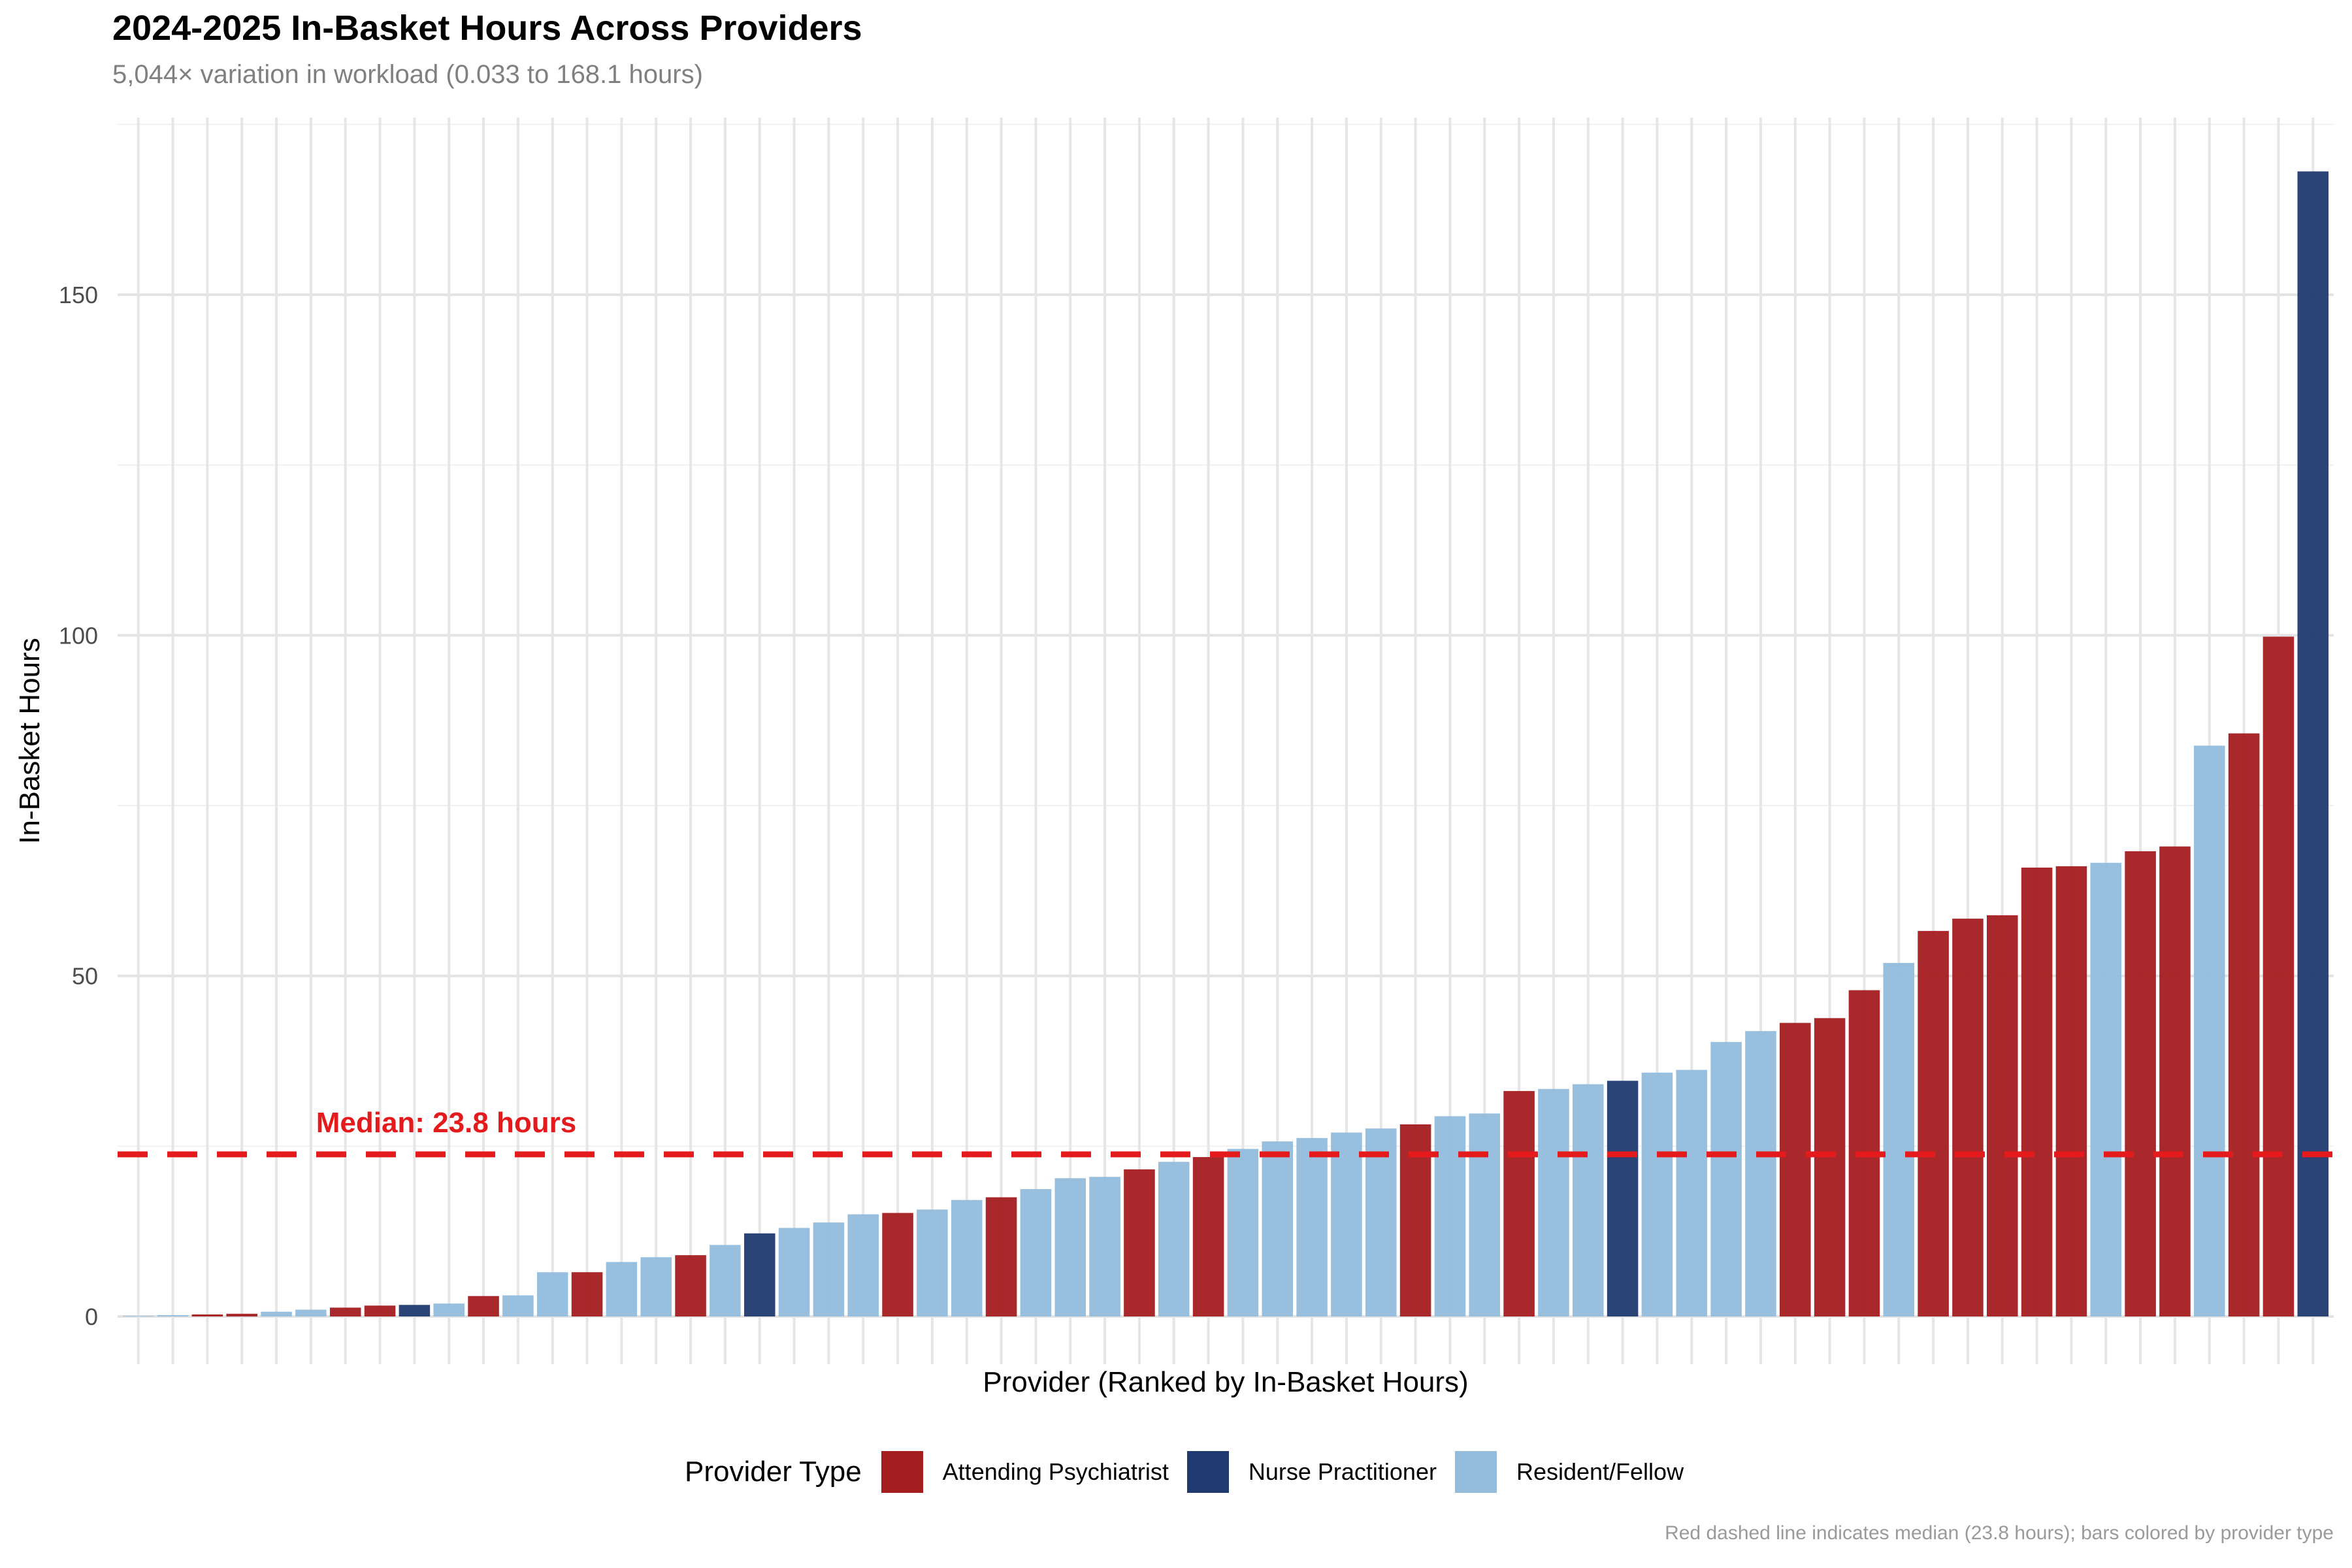  I want to click on legend-label: Nurse Practitioner, so click(1342, 1471).